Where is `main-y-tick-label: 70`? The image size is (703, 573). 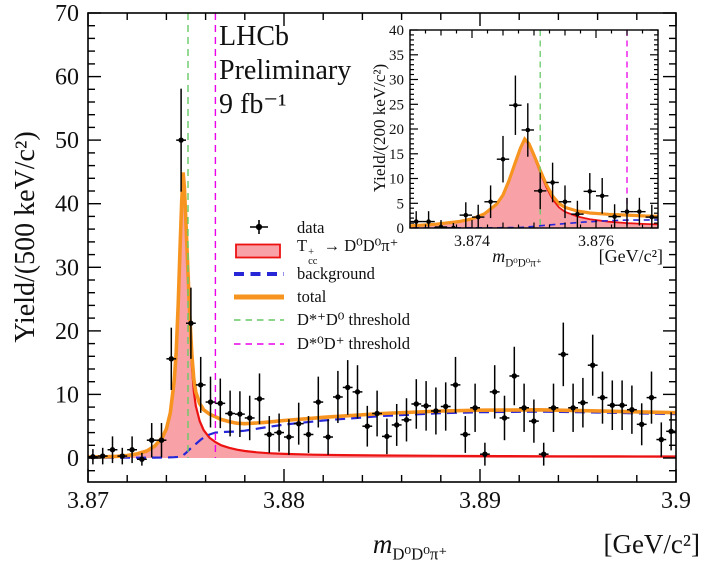 main-y-tick-label: 70 is located at coordinates (67, 14).